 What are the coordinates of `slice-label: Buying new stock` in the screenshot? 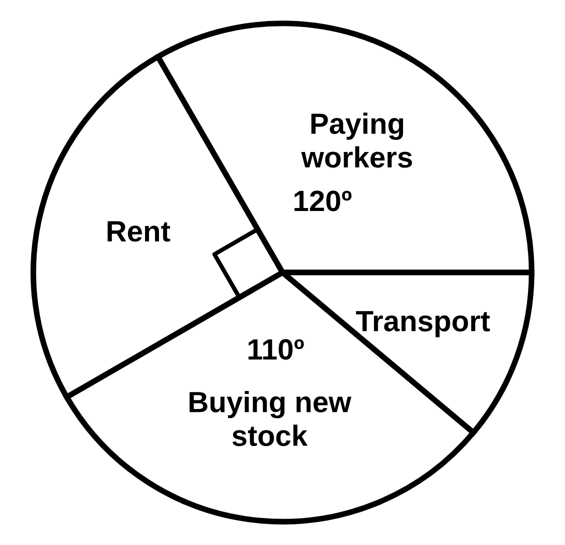 It's located at (271, 418).